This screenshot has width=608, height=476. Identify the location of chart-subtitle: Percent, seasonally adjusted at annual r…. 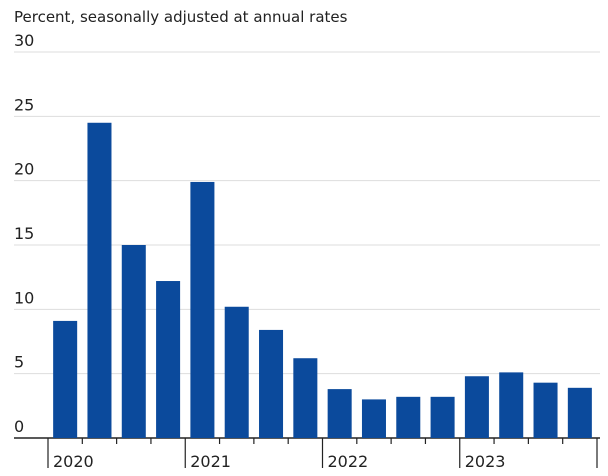
(181, 17).